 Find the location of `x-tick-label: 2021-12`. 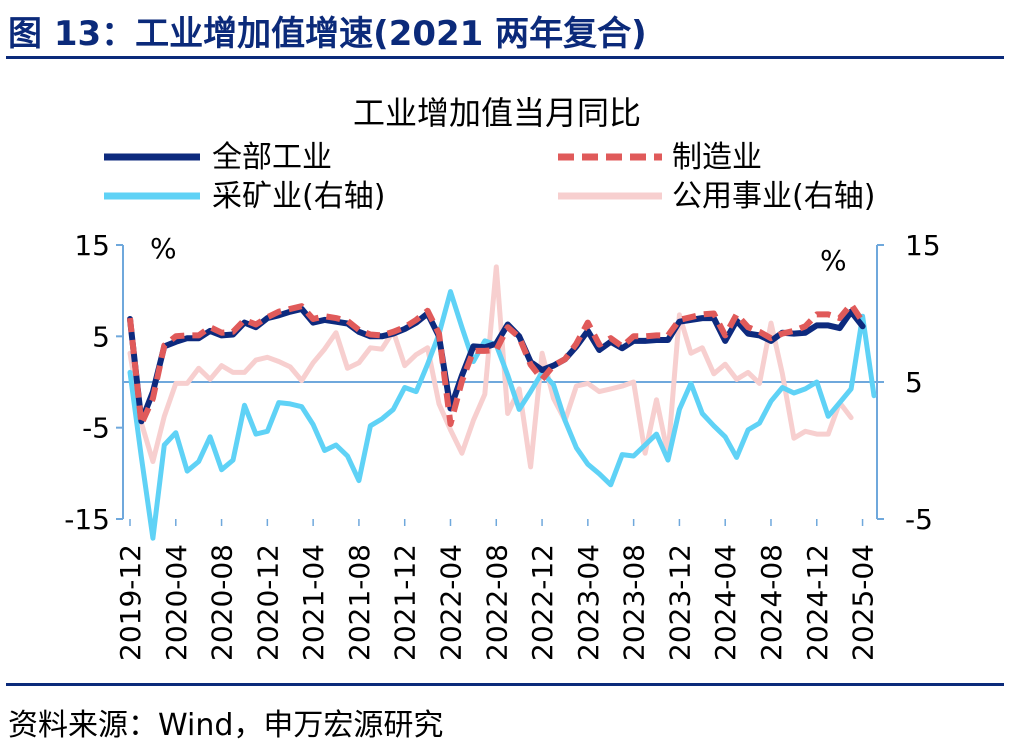

x-tick-label: 2021-12 is located at coordinates (405, 602).